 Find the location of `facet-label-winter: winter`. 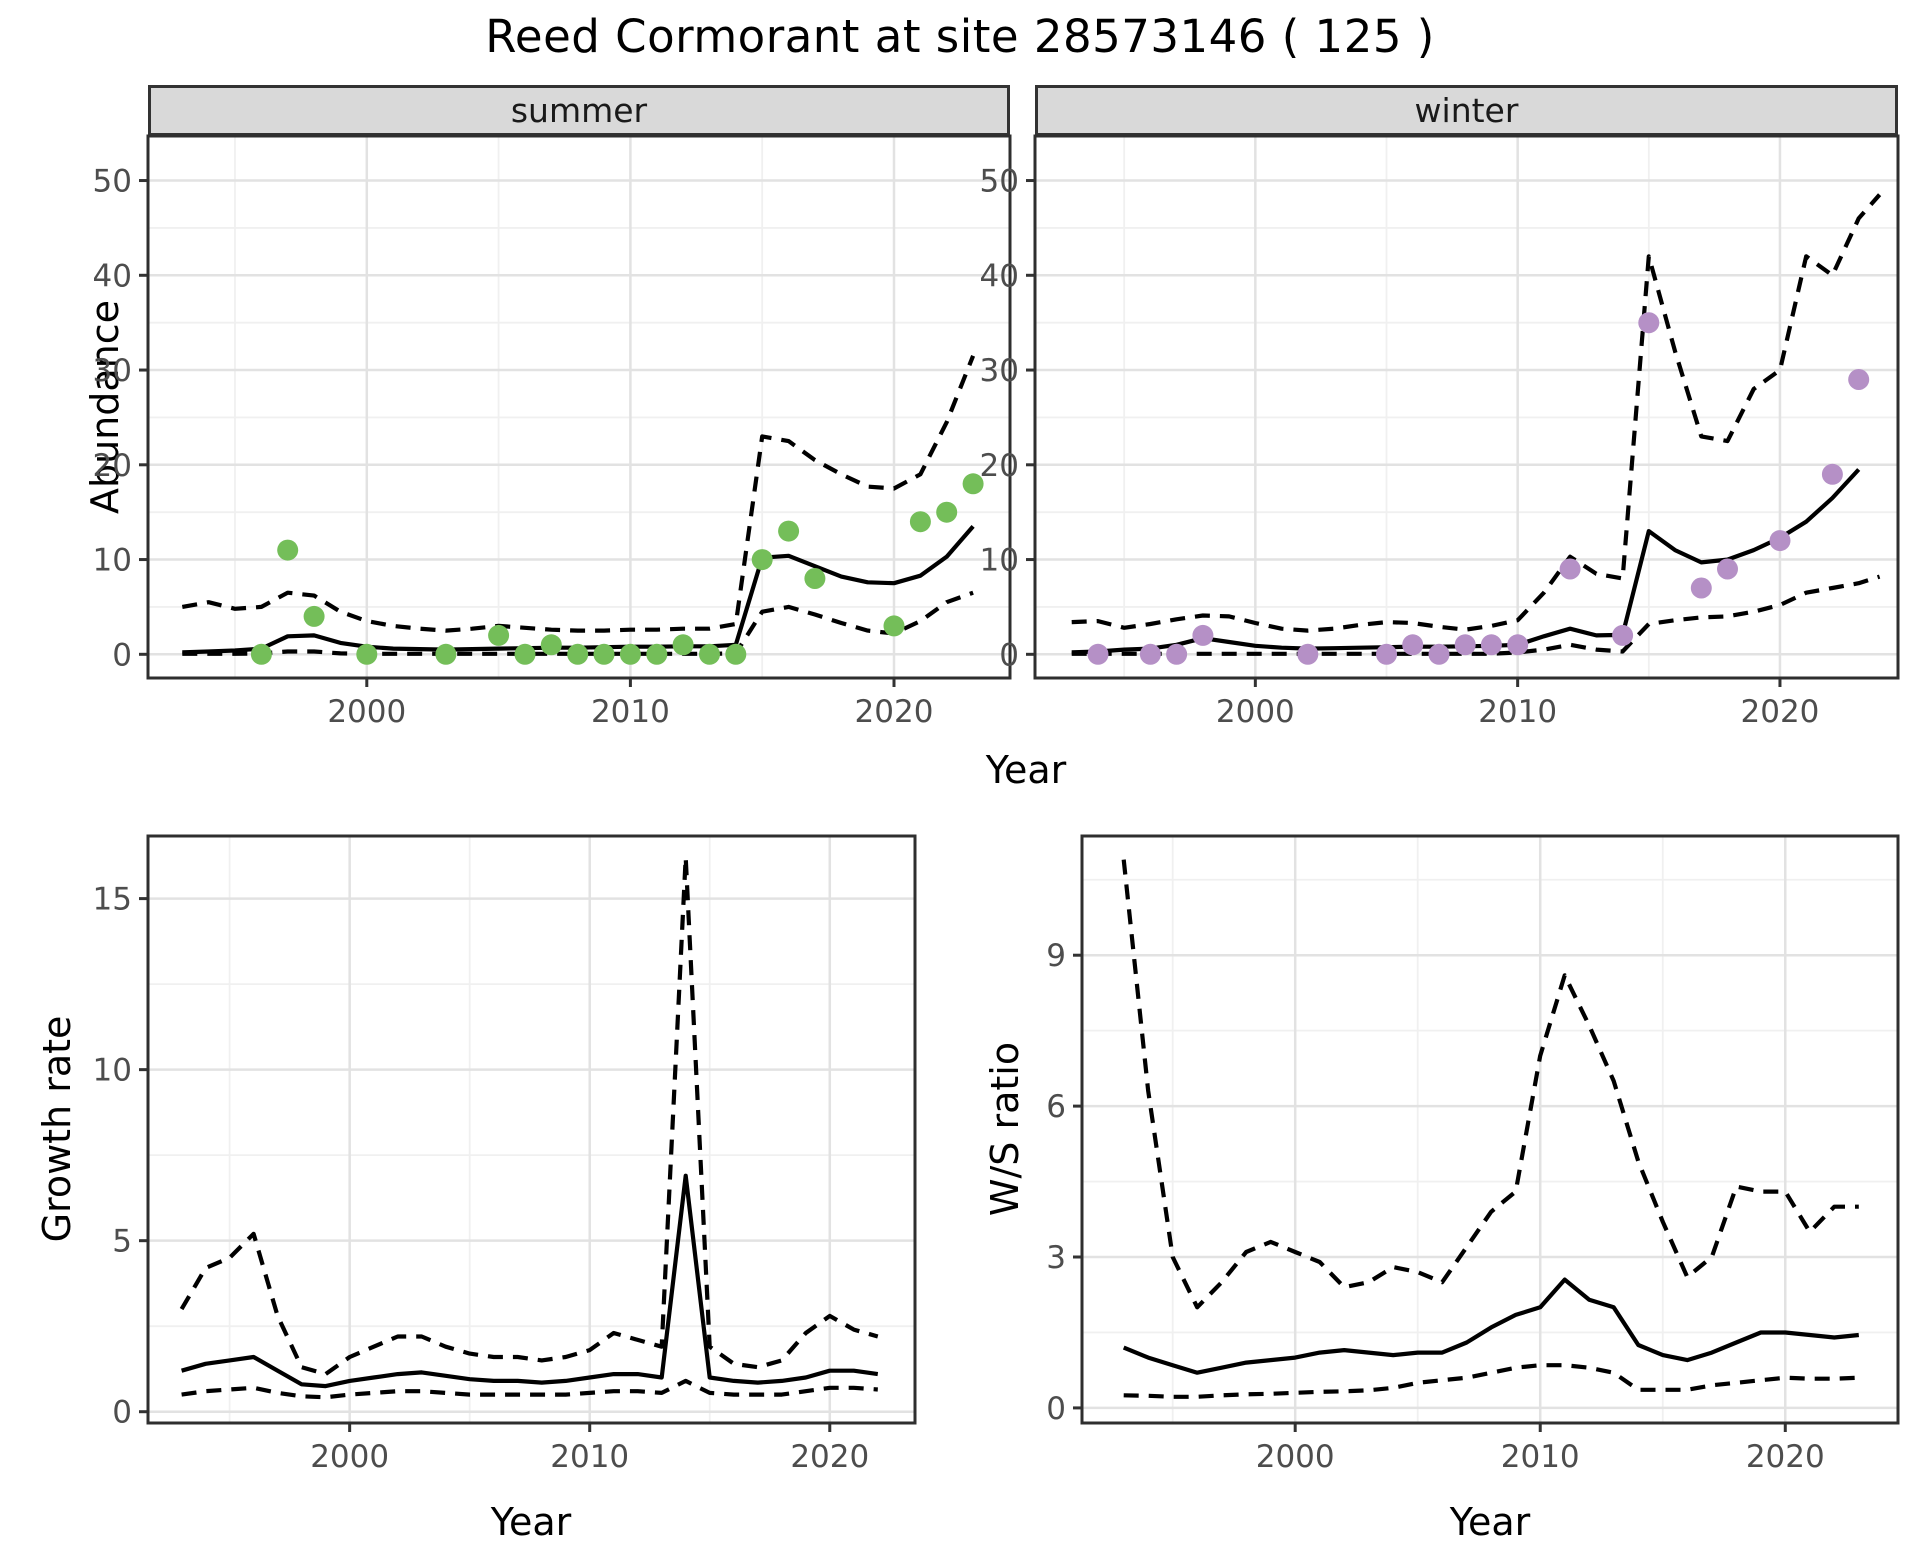

facet-label-winter: winter is located at coordinates (1466, 110).